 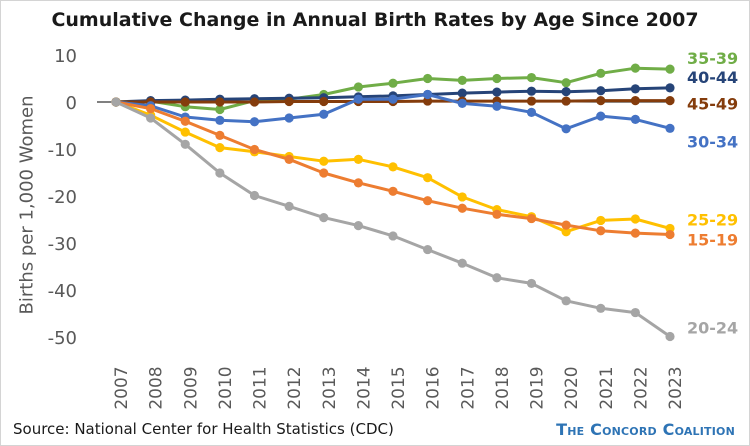 What do you see at coordinates (226, 387) in the screenshot?
I see `x-tick-label: 2010` at bounding box center [226, 387].